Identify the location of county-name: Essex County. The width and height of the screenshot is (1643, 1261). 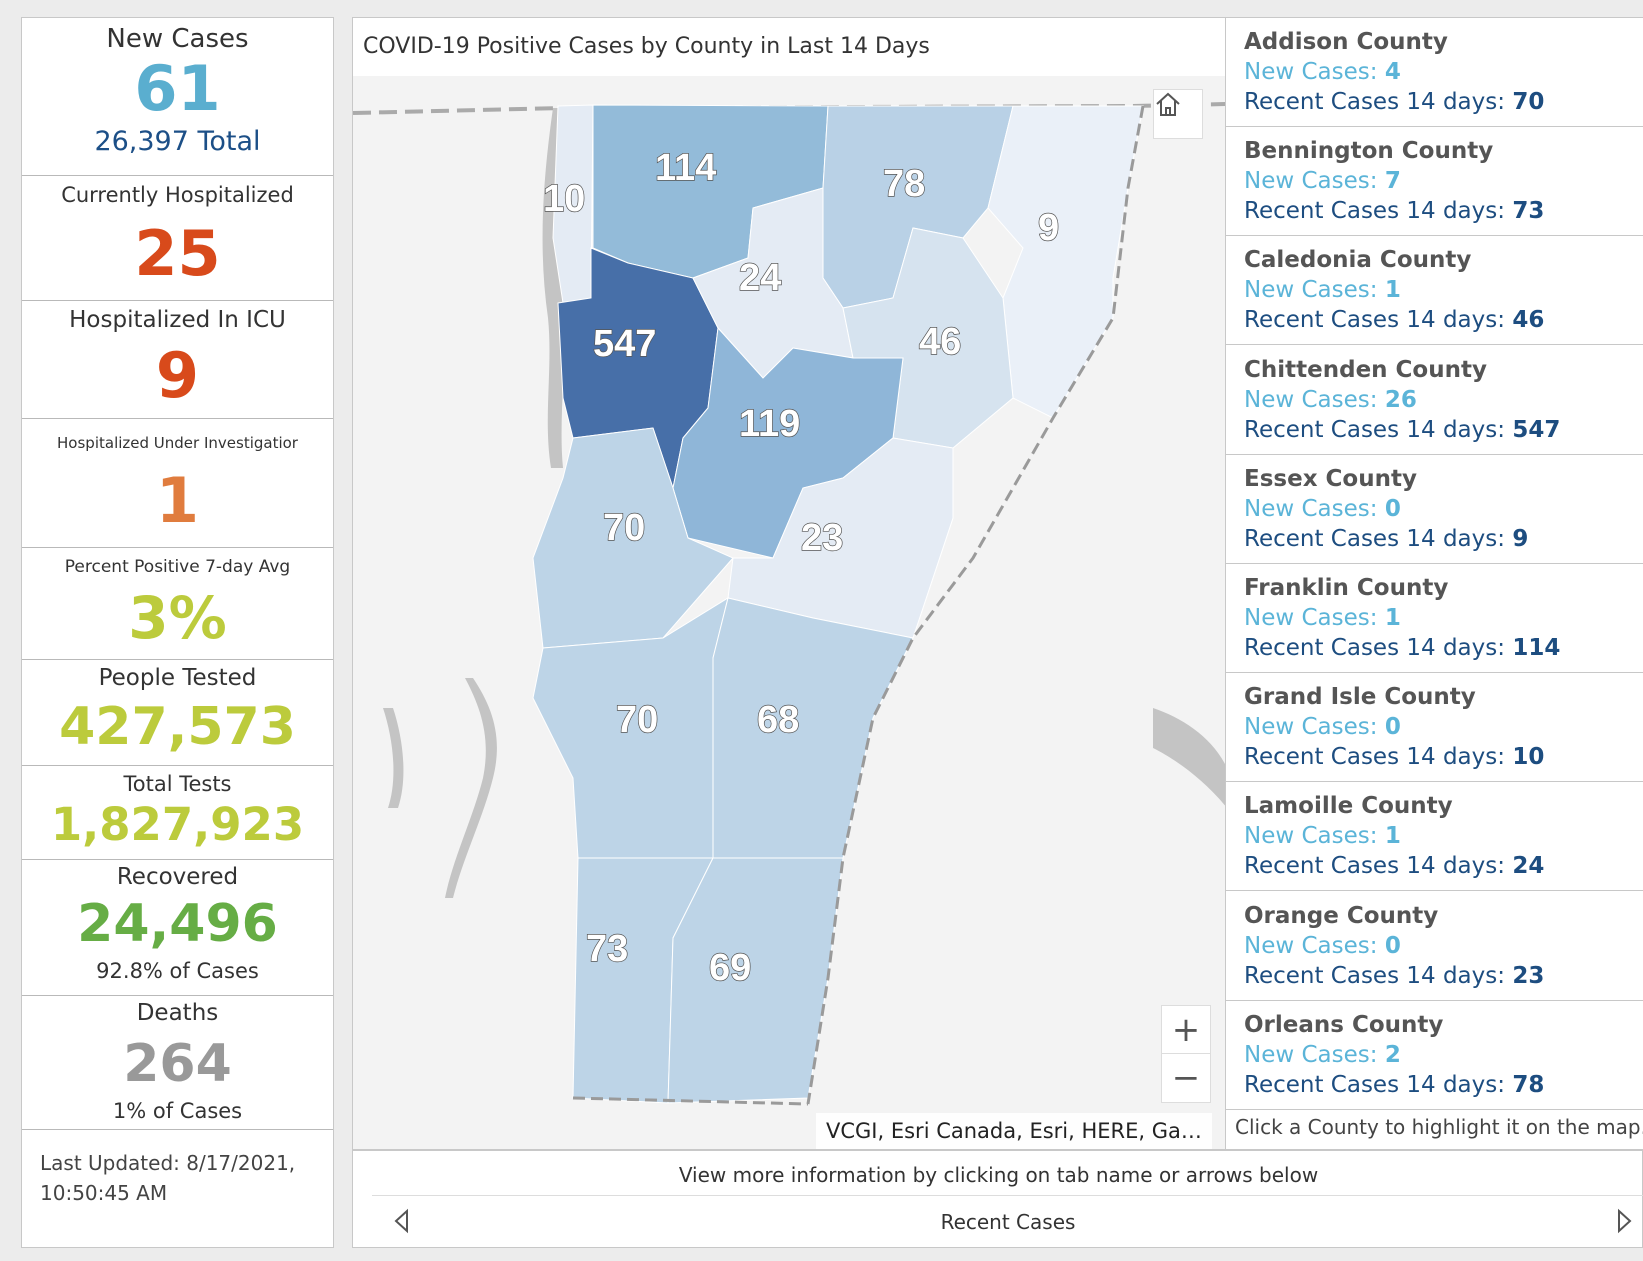
(1330, 478).